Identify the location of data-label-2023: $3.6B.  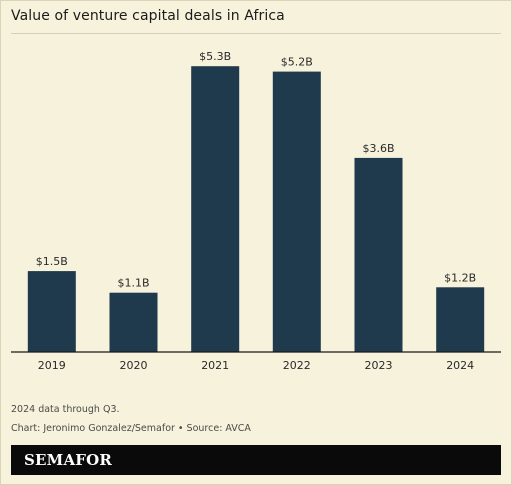
(378, 148).